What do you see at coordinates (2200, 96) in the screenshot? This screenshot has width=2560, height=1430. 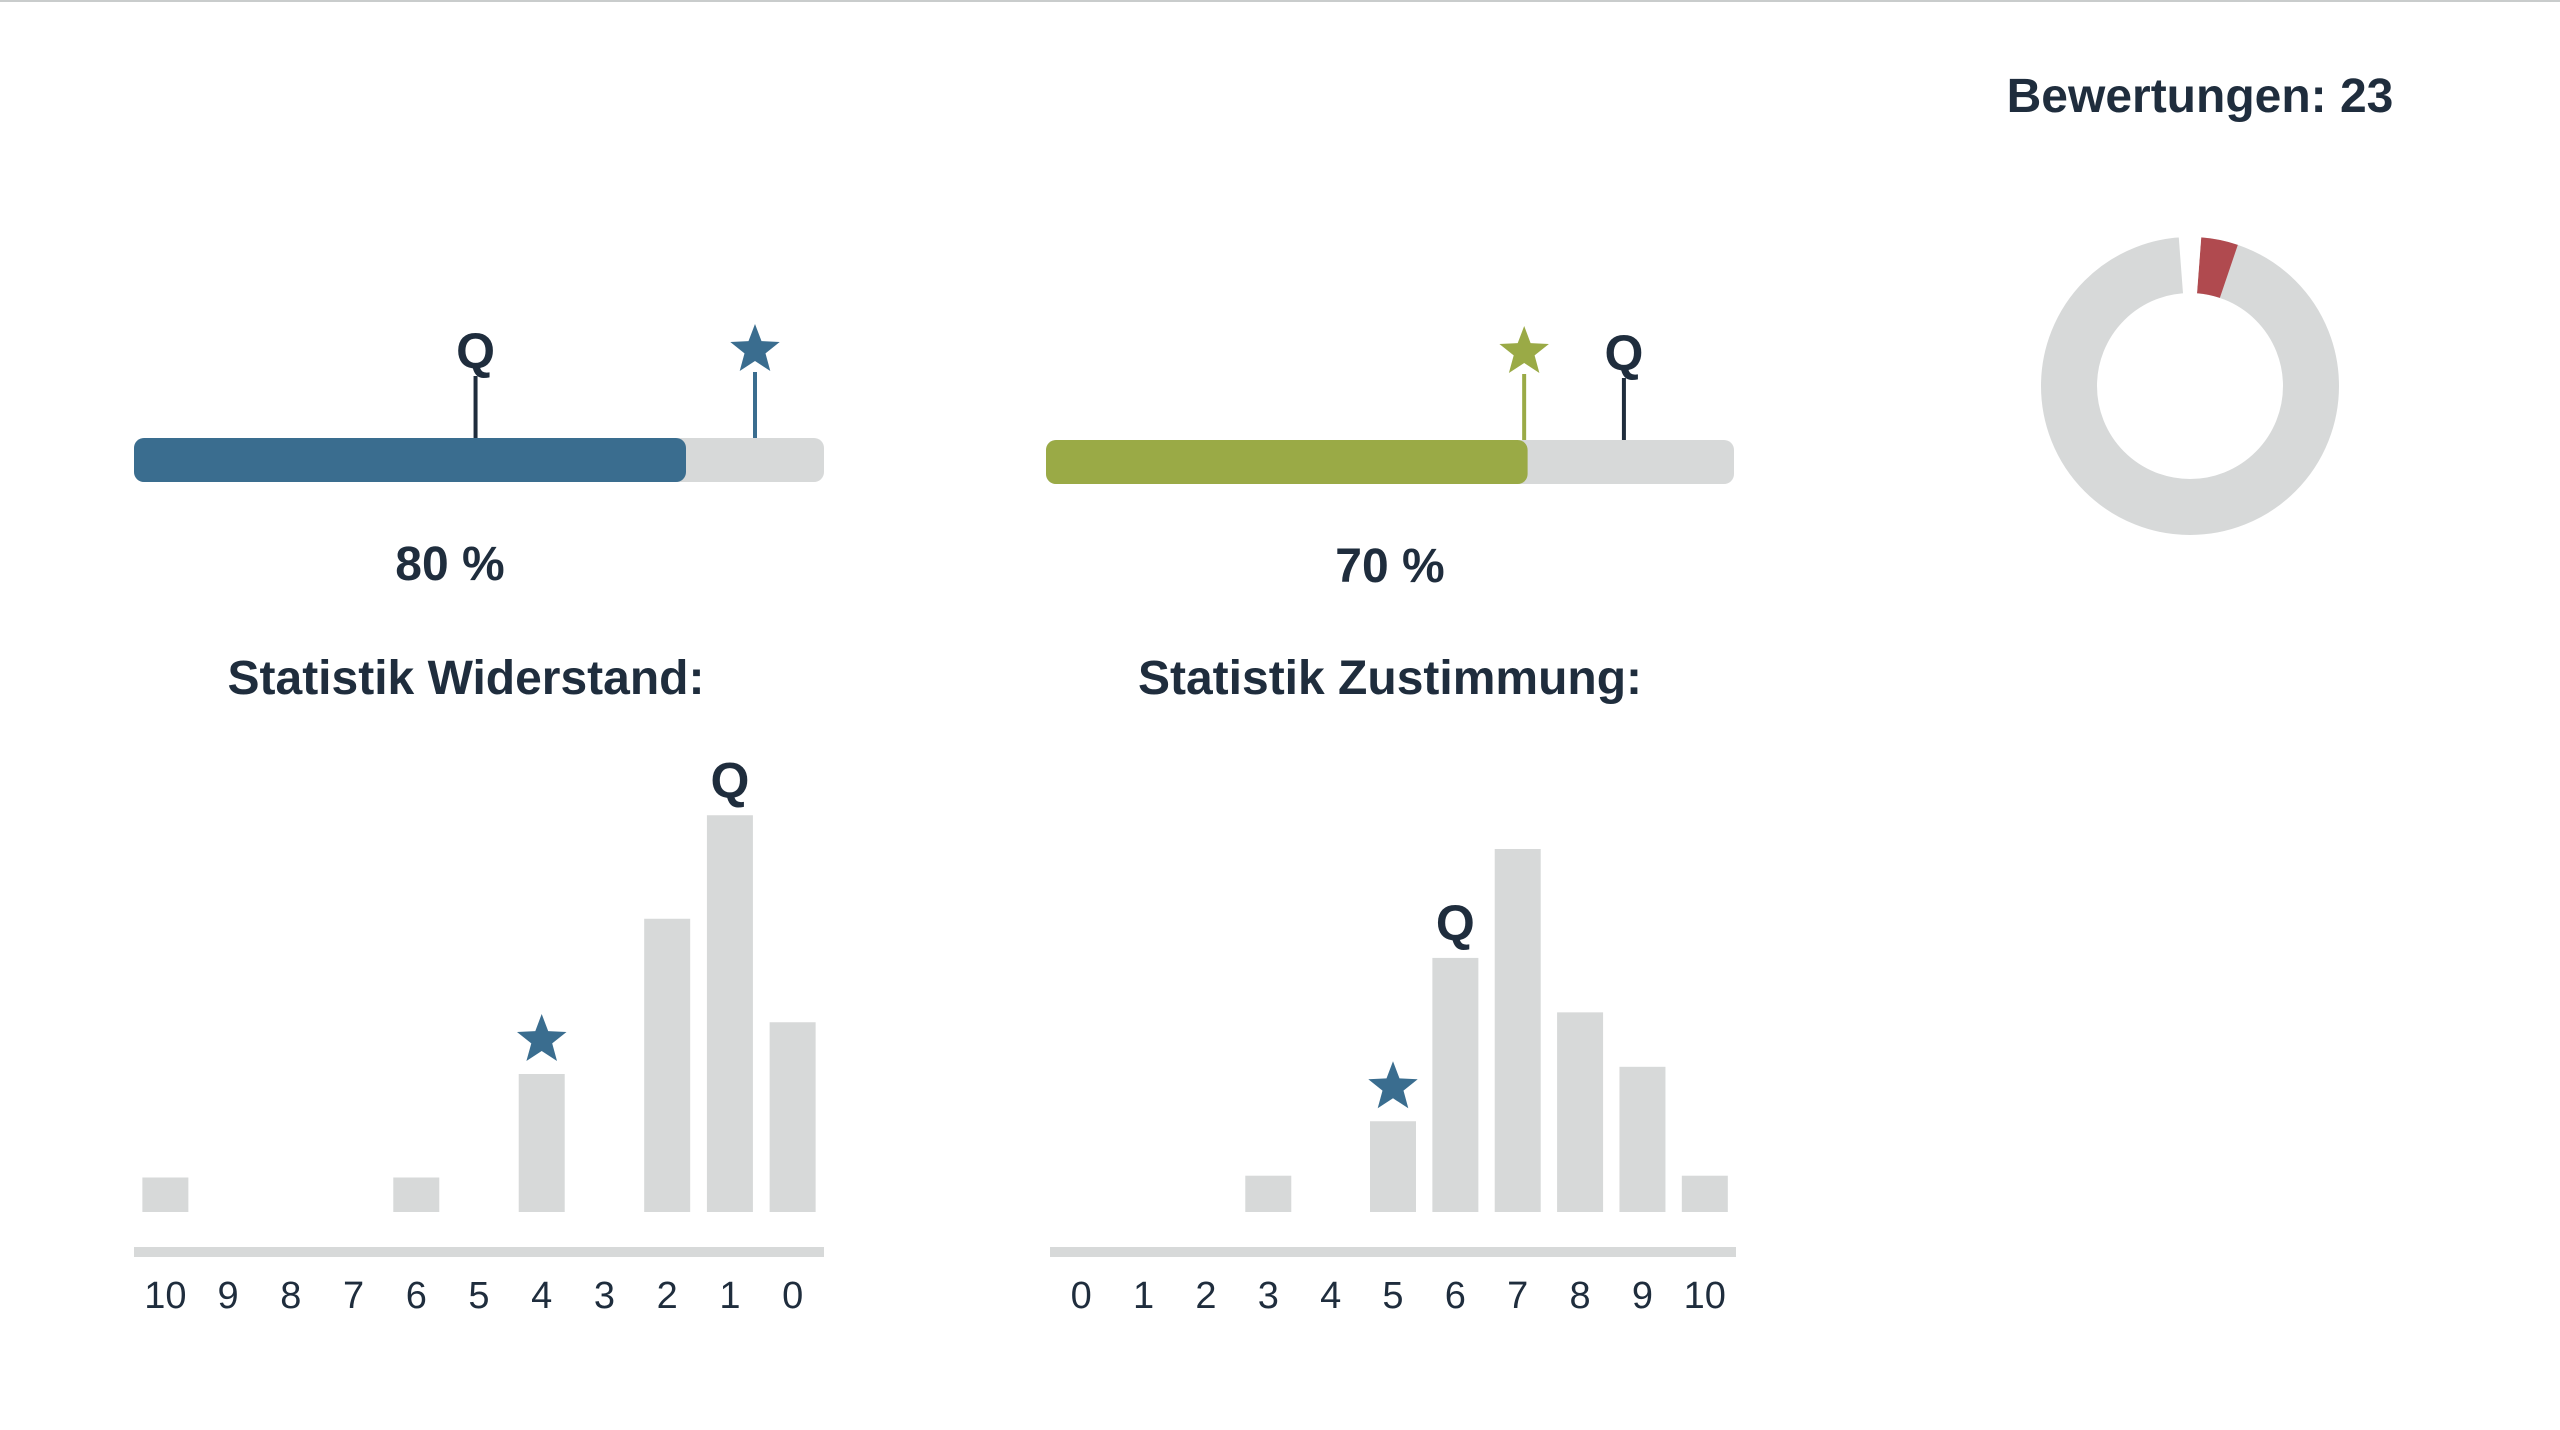 I see `rating-count-label: Bewertungen: 23` at bounding box center [2200, 96].